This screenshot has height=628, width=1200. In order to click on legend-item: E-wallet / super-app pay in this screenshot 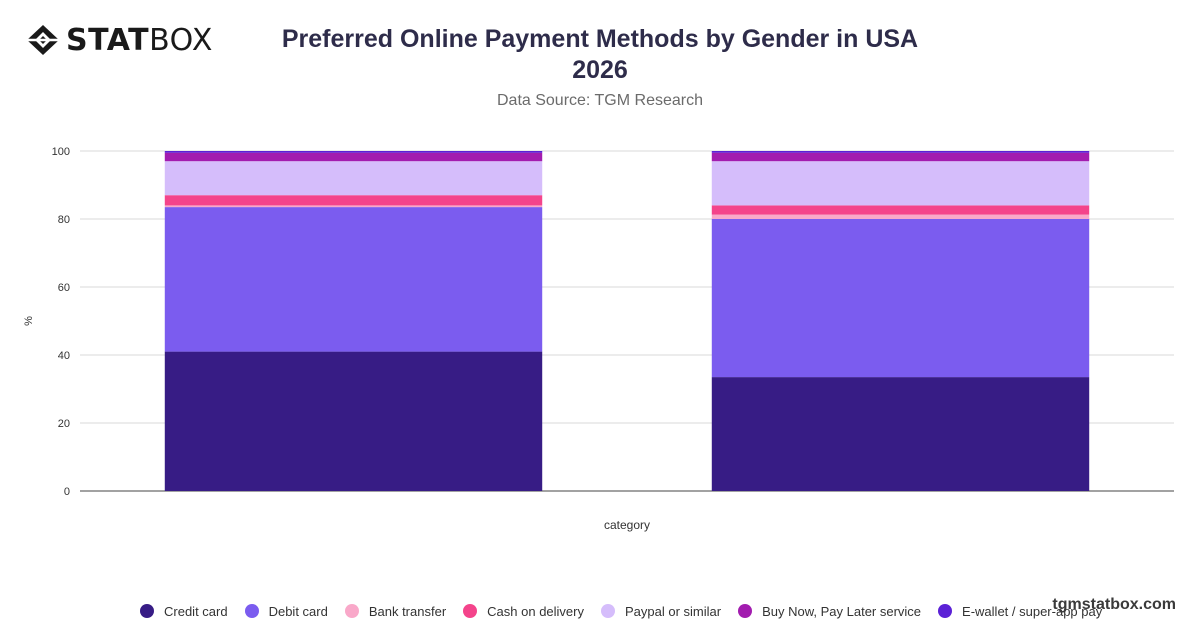, I will do `click(1020, 611)`.